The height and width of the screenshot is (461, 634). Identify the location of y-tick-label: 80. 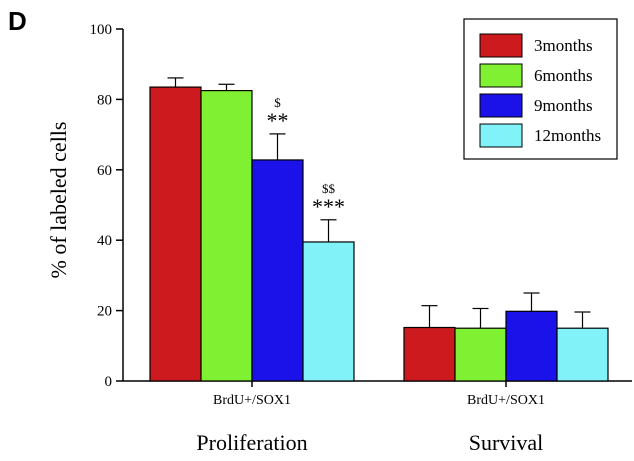
(104, 100).